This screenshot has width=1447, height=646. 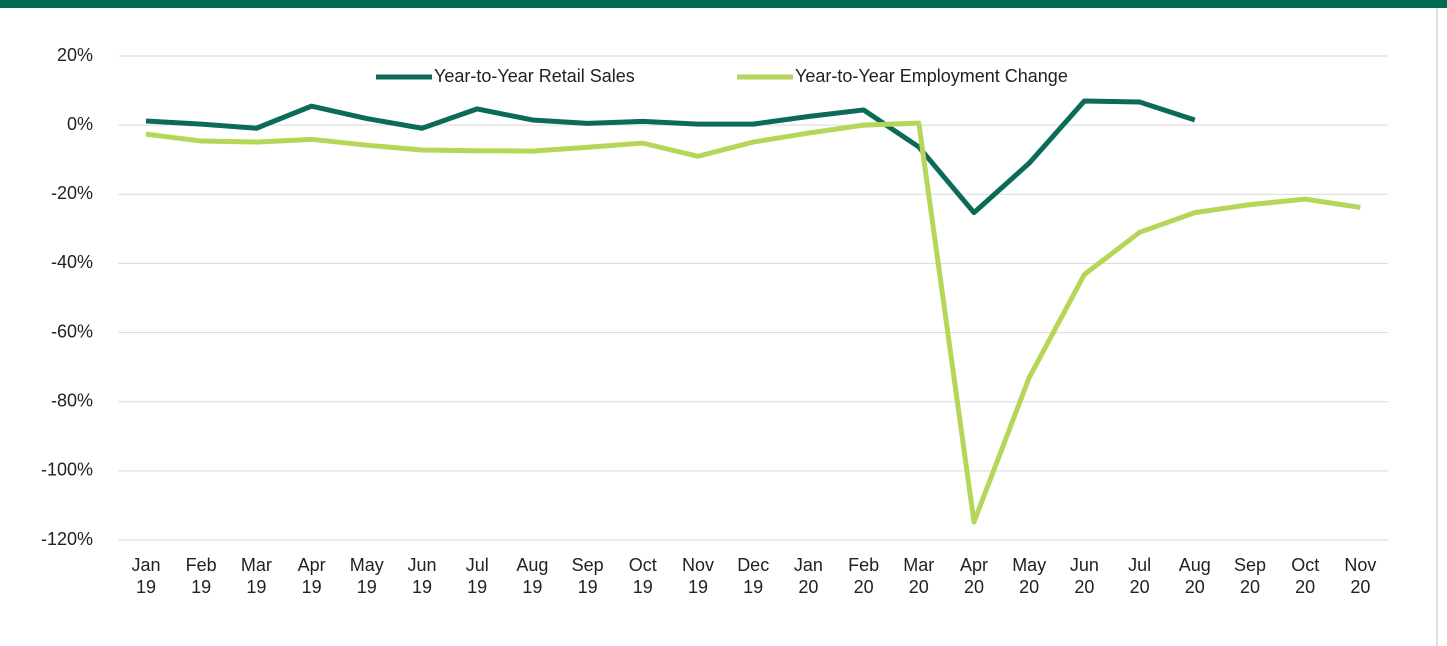 I want to click on x-tick-label: Sep 19, so click(x=588, y=576).